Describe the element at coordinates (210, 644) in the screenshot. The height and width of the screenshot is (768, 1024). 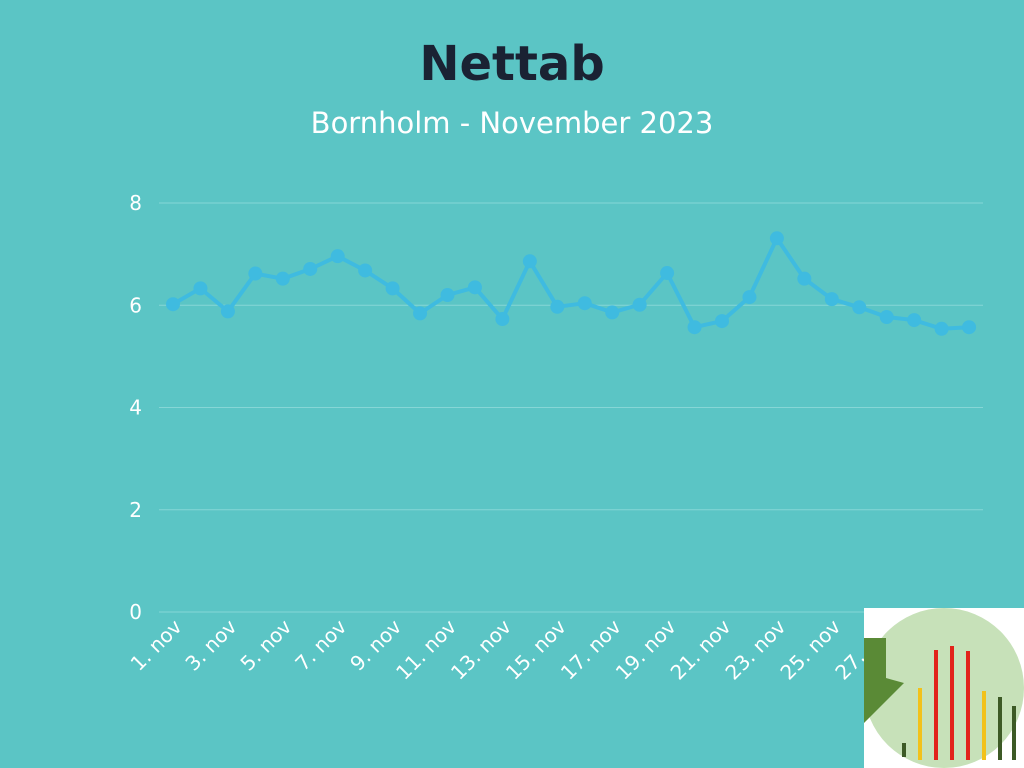
I see `x-tick-label: 3. nov` at that location.